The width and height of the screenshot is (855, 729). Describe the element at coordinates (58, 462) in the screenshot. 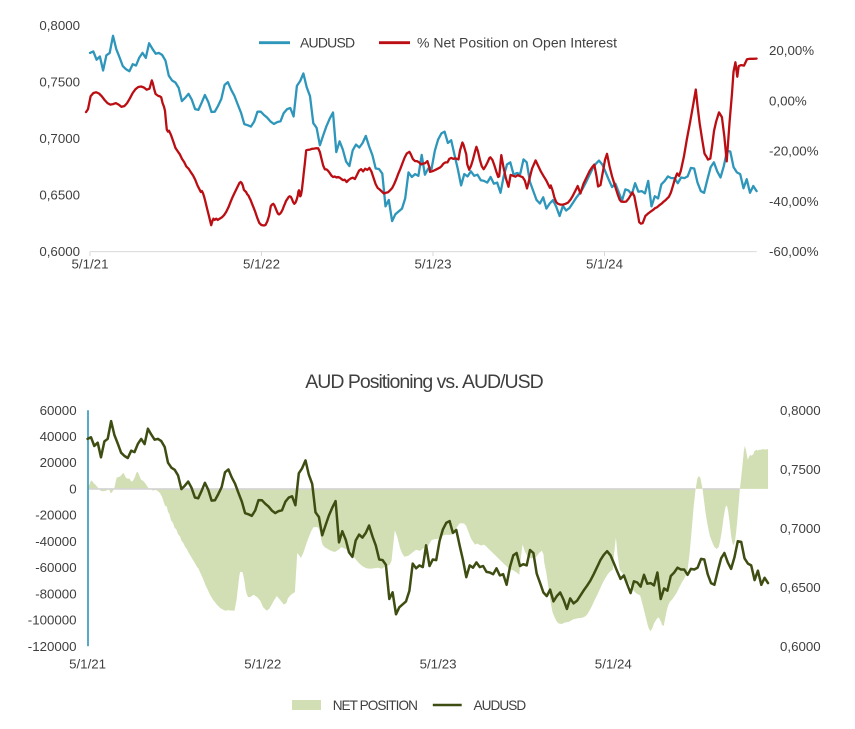

I see `svg-text: 20000` at that location.